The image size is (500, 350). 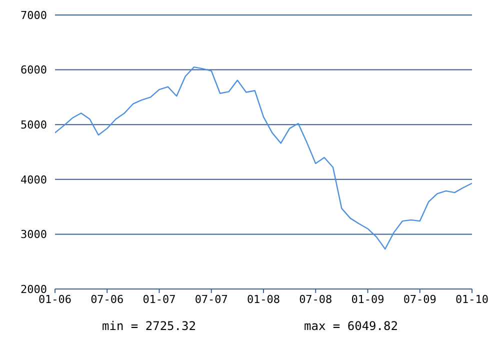 What do you see at coordinates (33, 15) in the screenshot?
I see `y-tick-label: 7000` at bounding box center [33, 15].